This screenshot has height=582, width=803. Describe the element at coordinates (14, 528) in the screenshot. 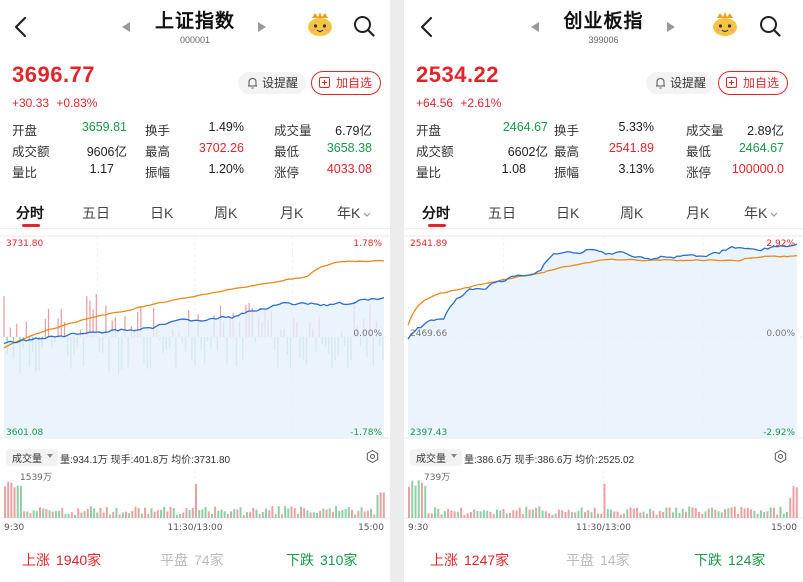

I see `time-label-start: 9:30` at that location.